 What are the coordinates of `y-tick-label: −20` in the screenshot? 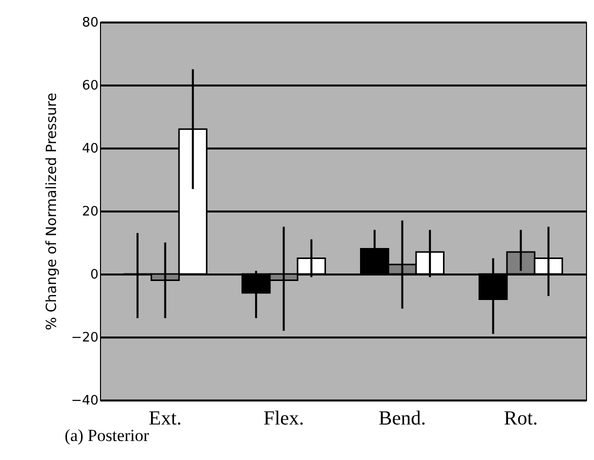 It's located at (84, 338).